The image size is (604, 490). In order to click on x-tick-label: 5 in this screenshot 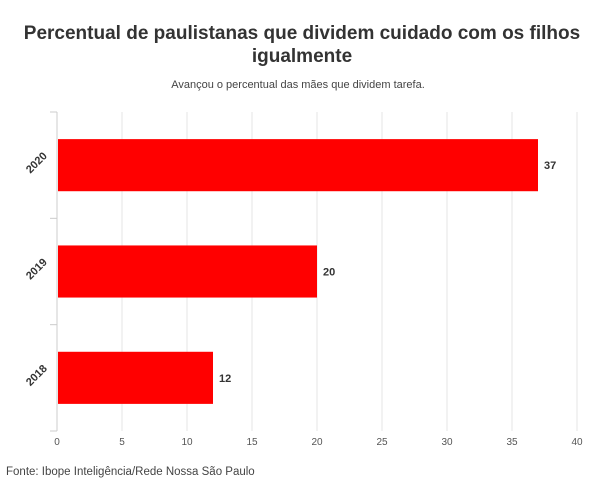, I will do `click(122, 442)`.